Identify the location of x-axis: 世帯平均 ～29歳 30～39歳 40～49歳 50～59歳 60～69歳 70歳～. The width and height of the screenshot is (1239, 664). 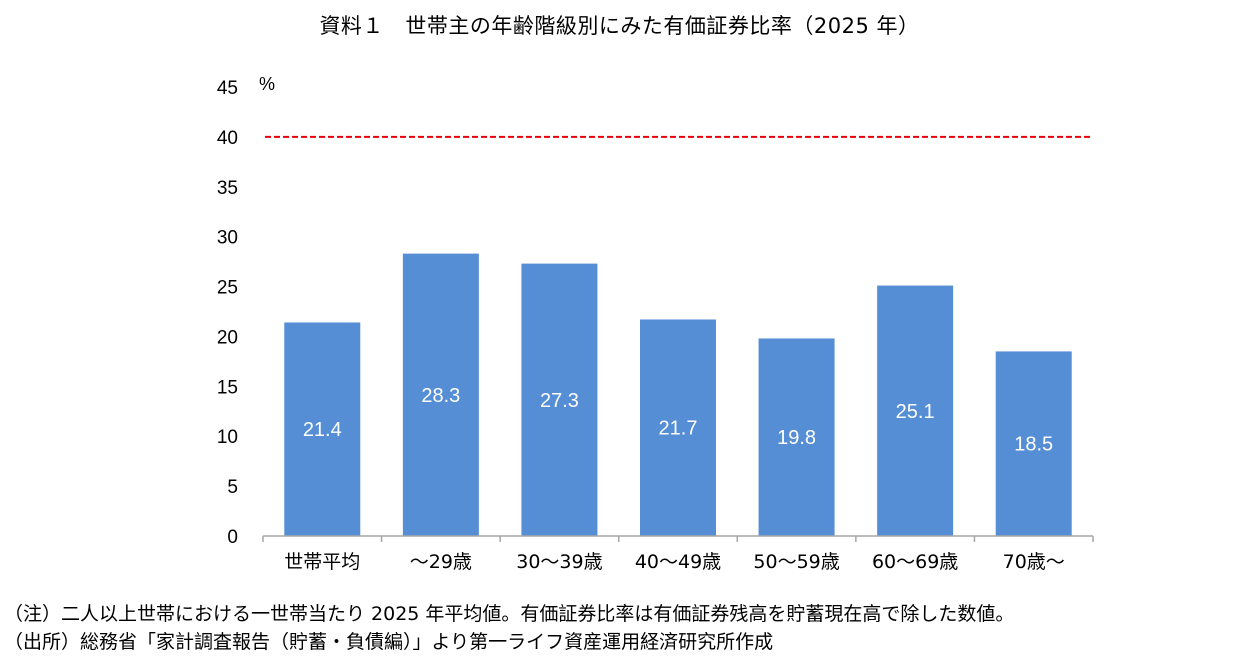
(678, 554).